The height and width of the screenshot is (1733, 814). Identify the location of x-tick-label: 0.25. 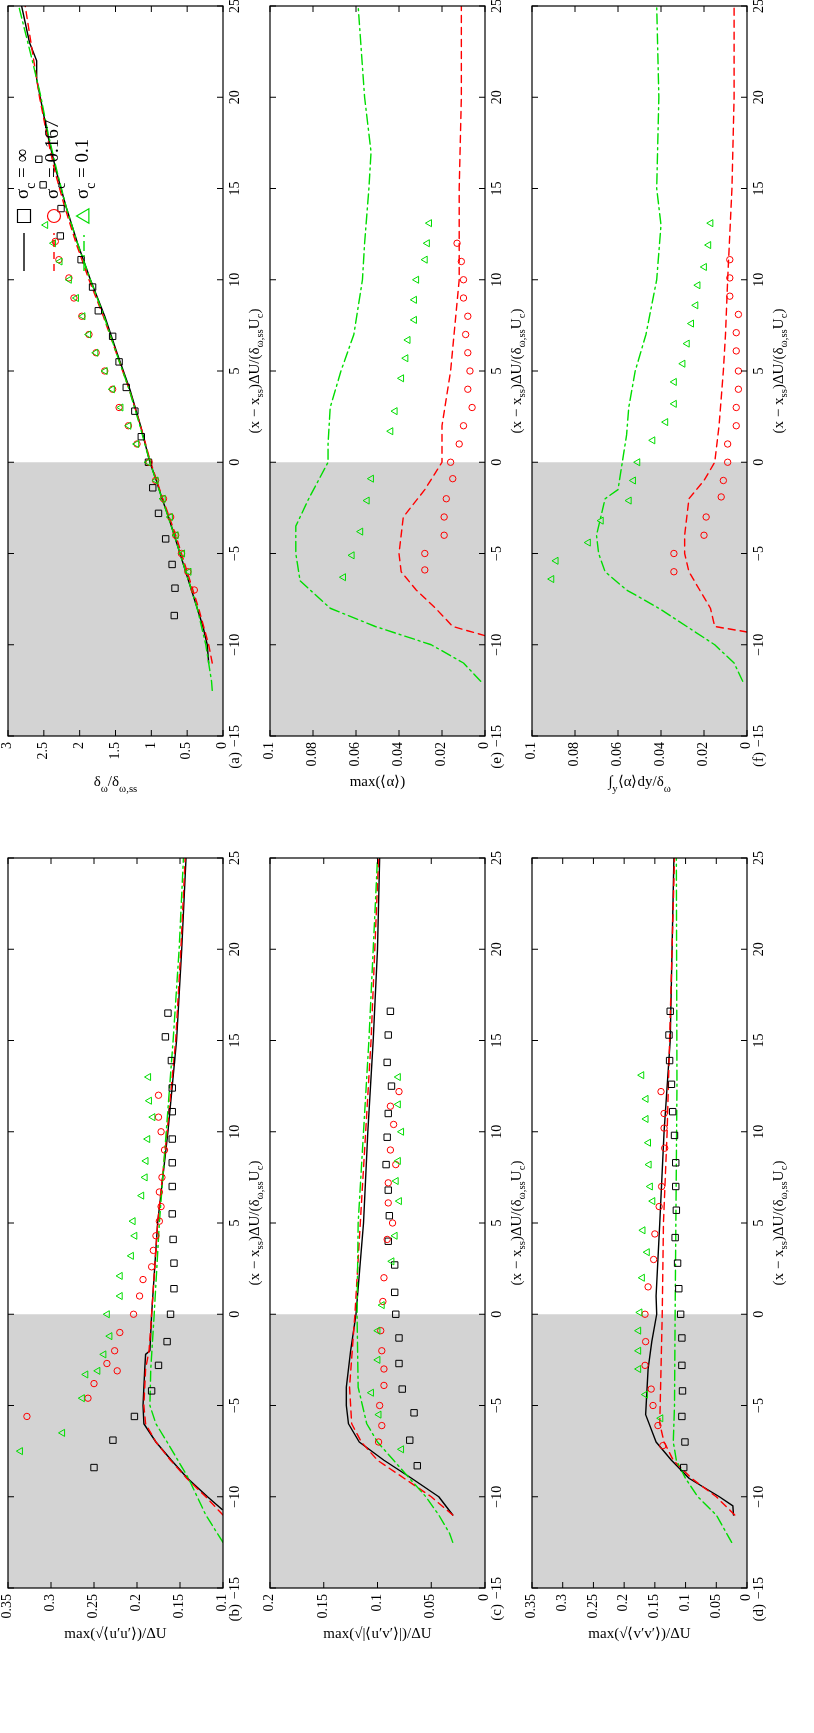
(592, 1606).